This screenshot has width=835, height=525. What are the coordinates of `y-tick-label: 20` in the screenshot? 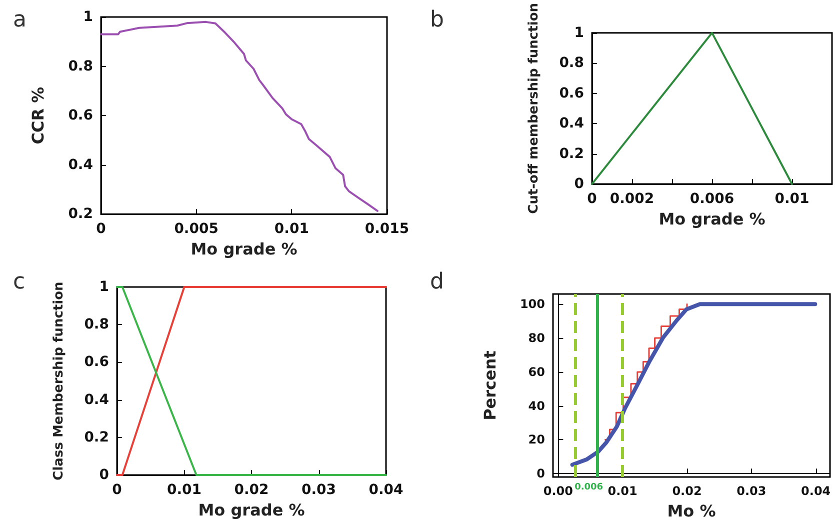 It's located at (536, 439).